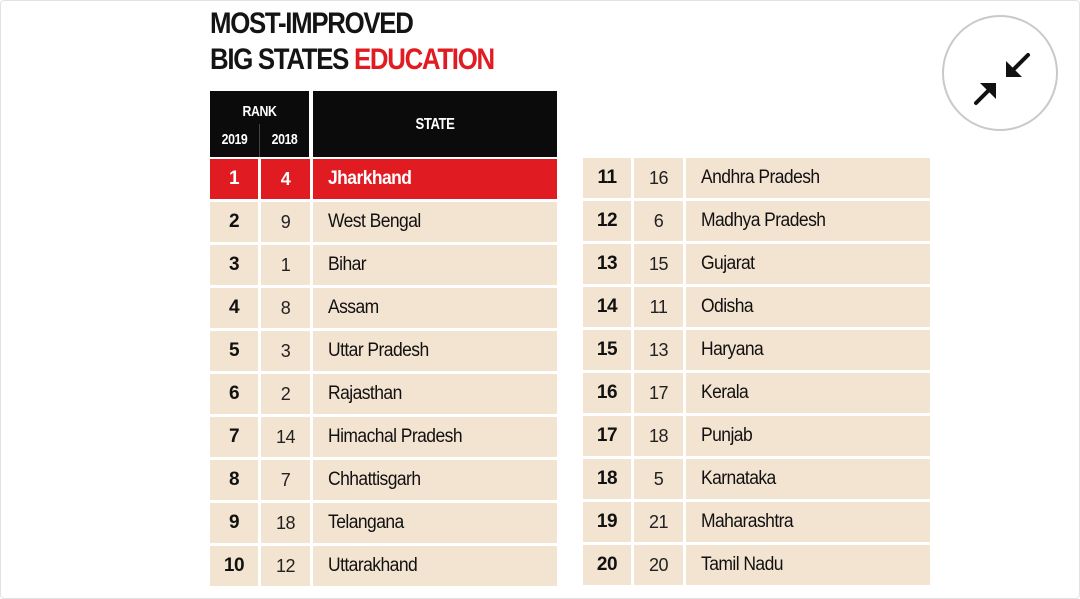 The image size is (1080, 599). Describe the element at coordinates (234, 351) in the screenshot. I see `rank-2019-cell: 5` at that location.